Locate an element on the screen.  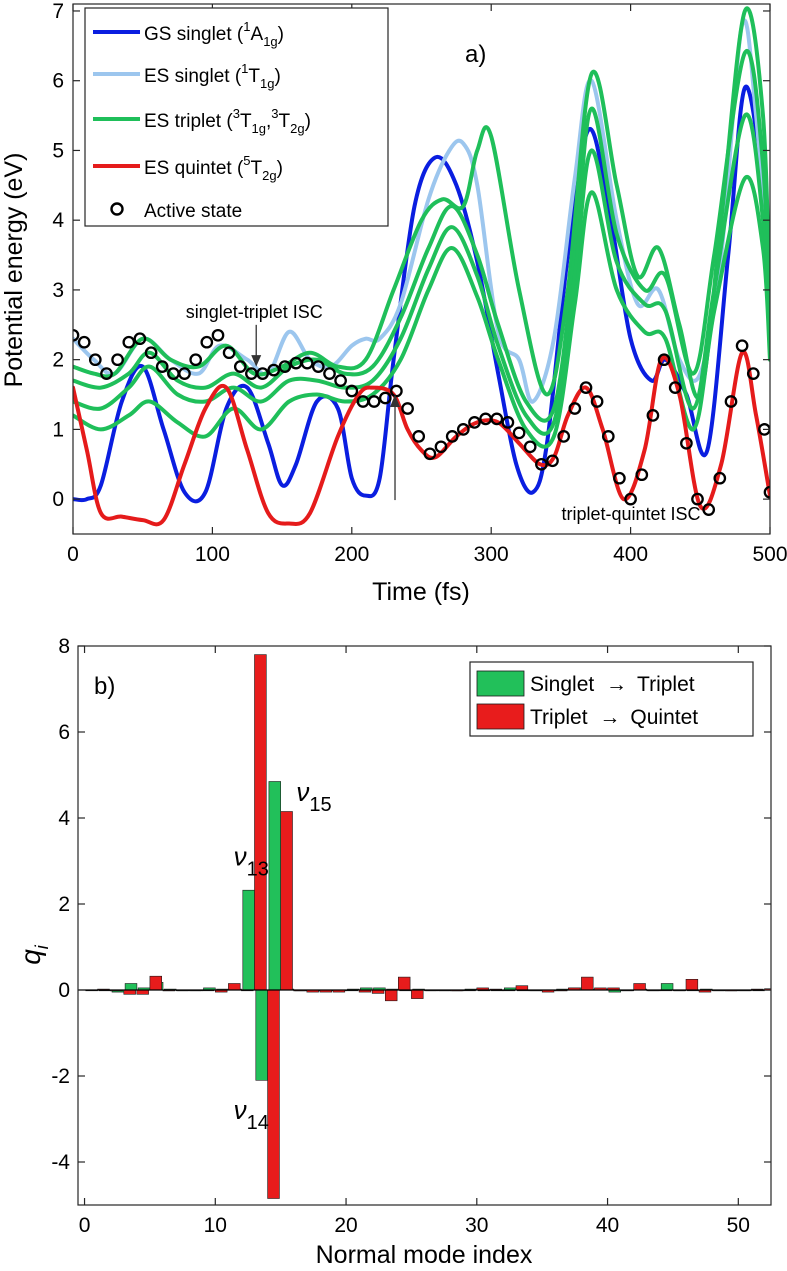
x-tick-label: 10 is located at coordinates (215, 1225).